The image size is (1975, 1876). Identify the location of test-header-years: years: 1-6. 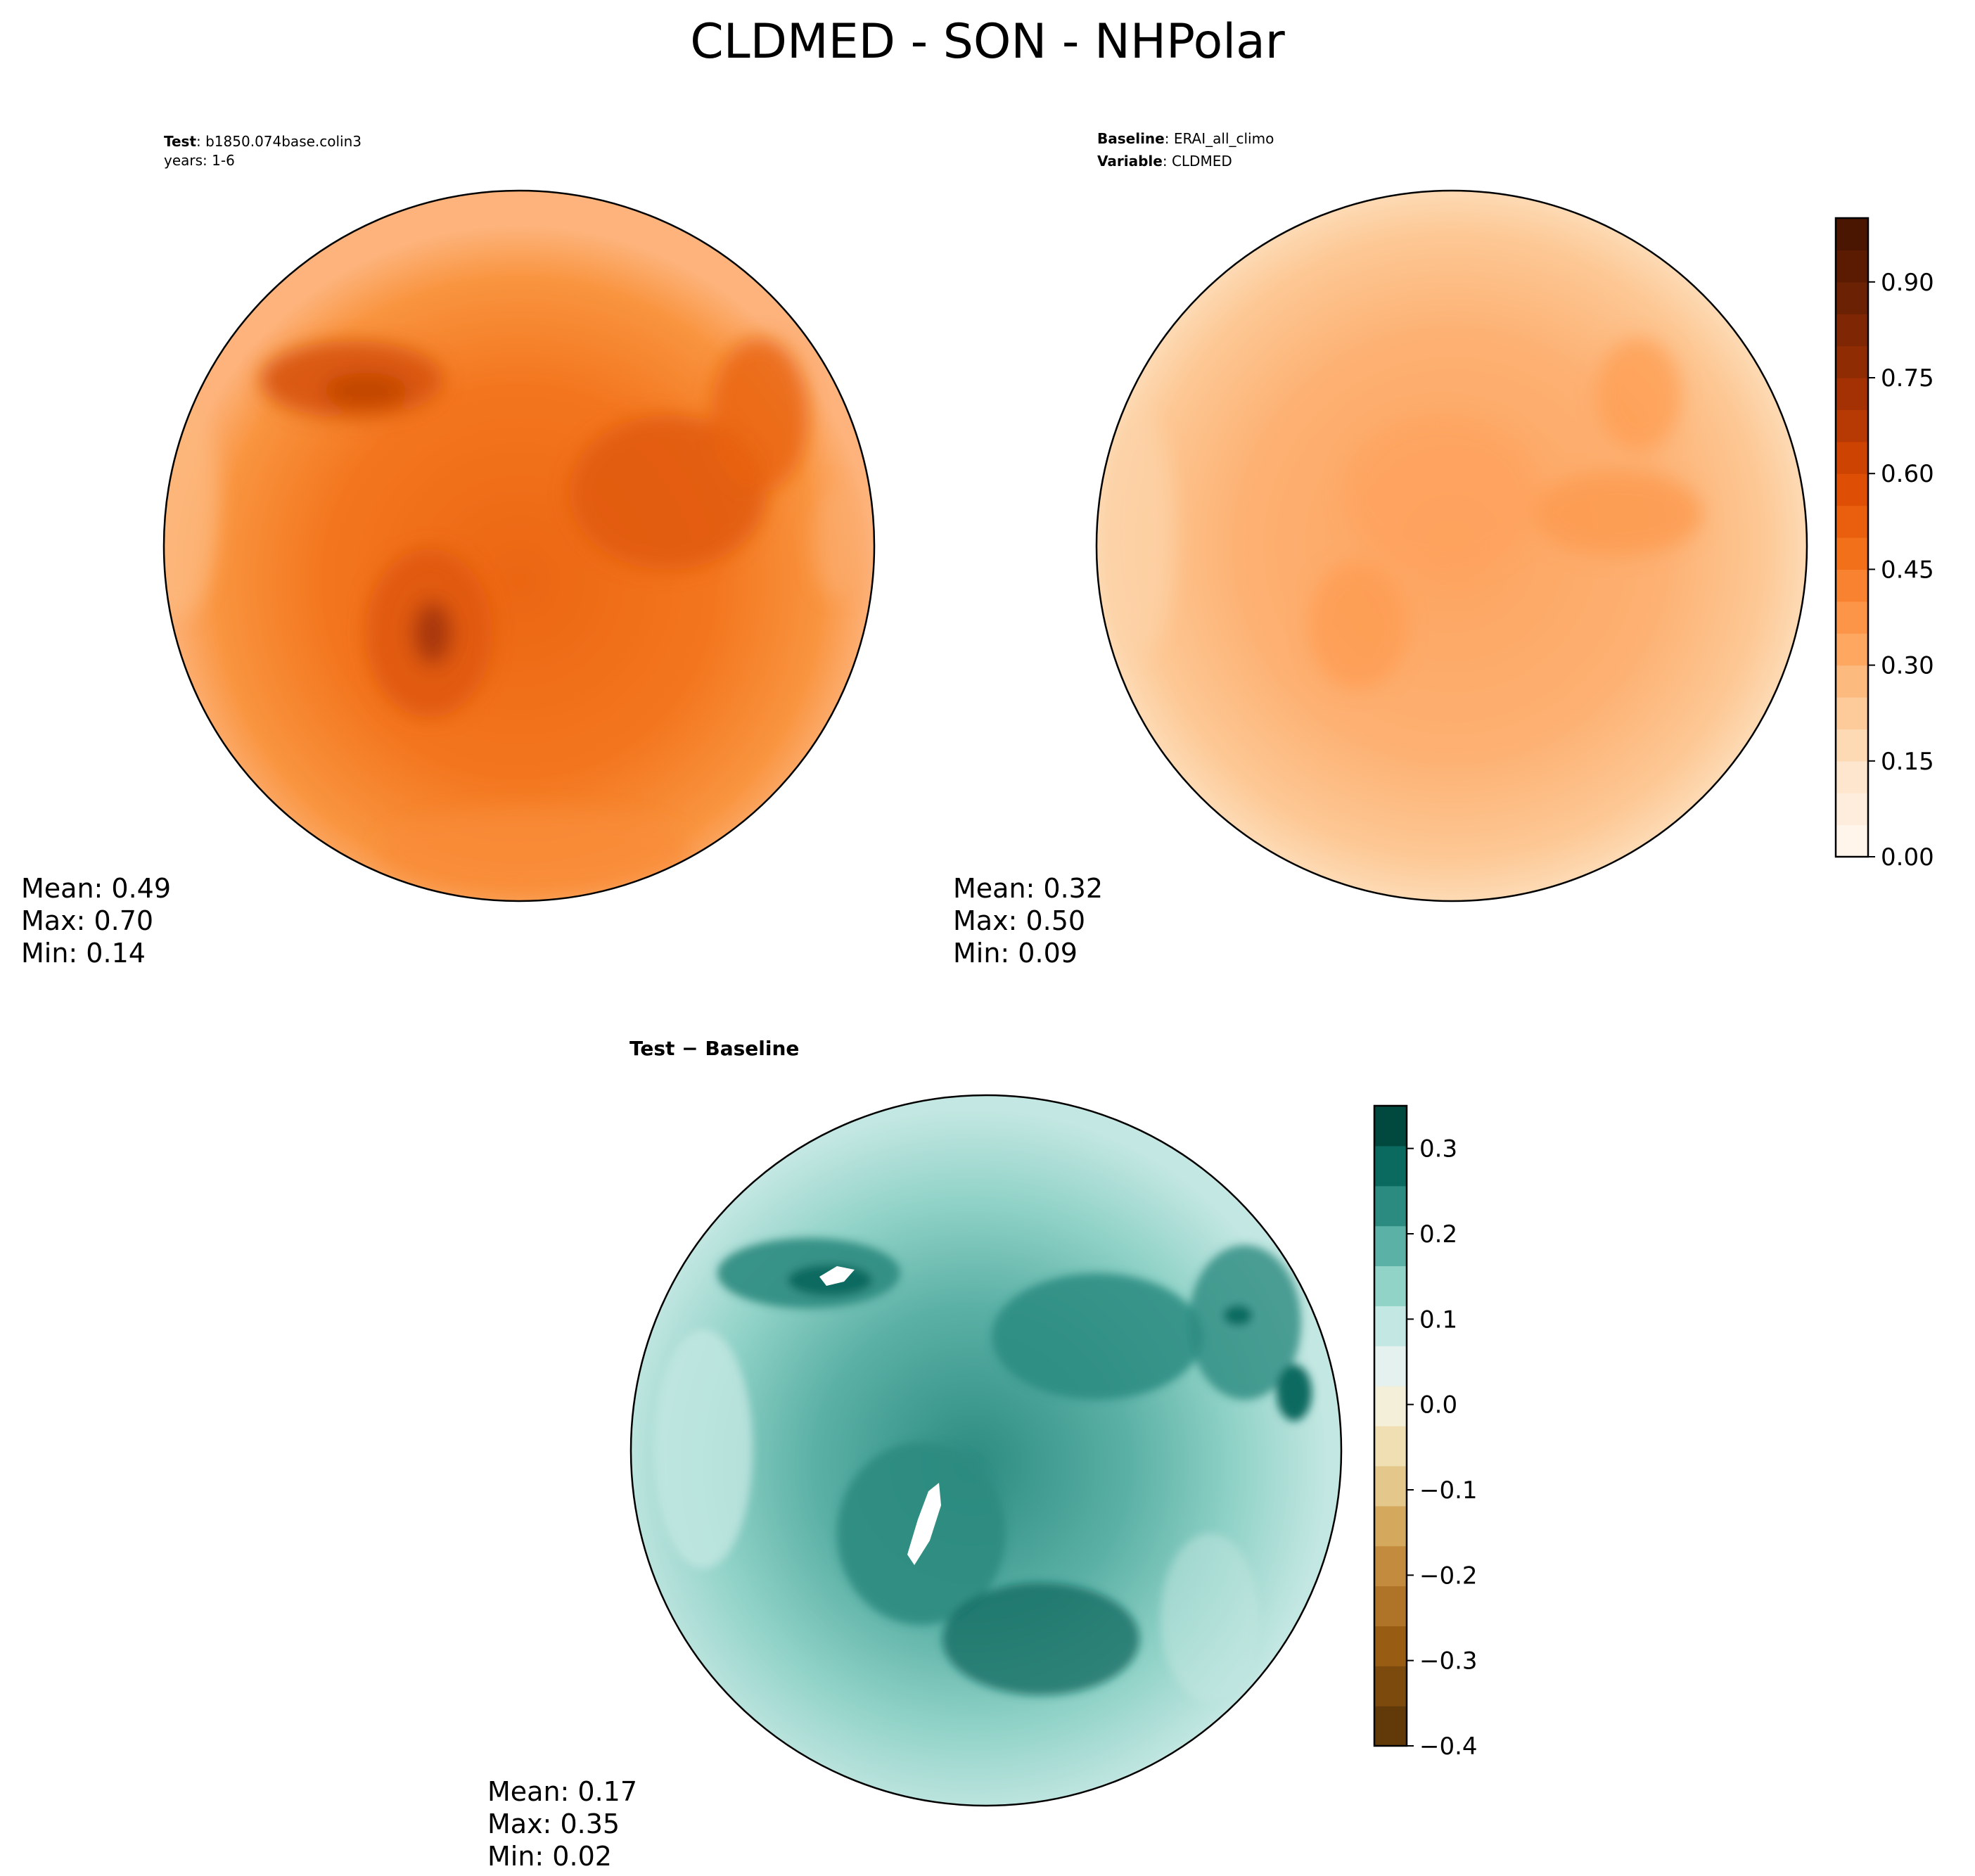
(199, 160).